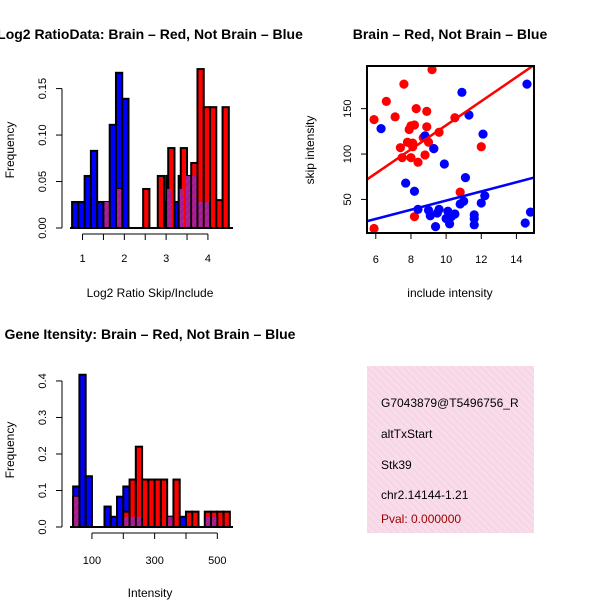 This screenshot has height=600, width=600. Describe the element at coordinates (446, 260) in the screenshot. I see `scatter-x-tick-label: 10` at that location.